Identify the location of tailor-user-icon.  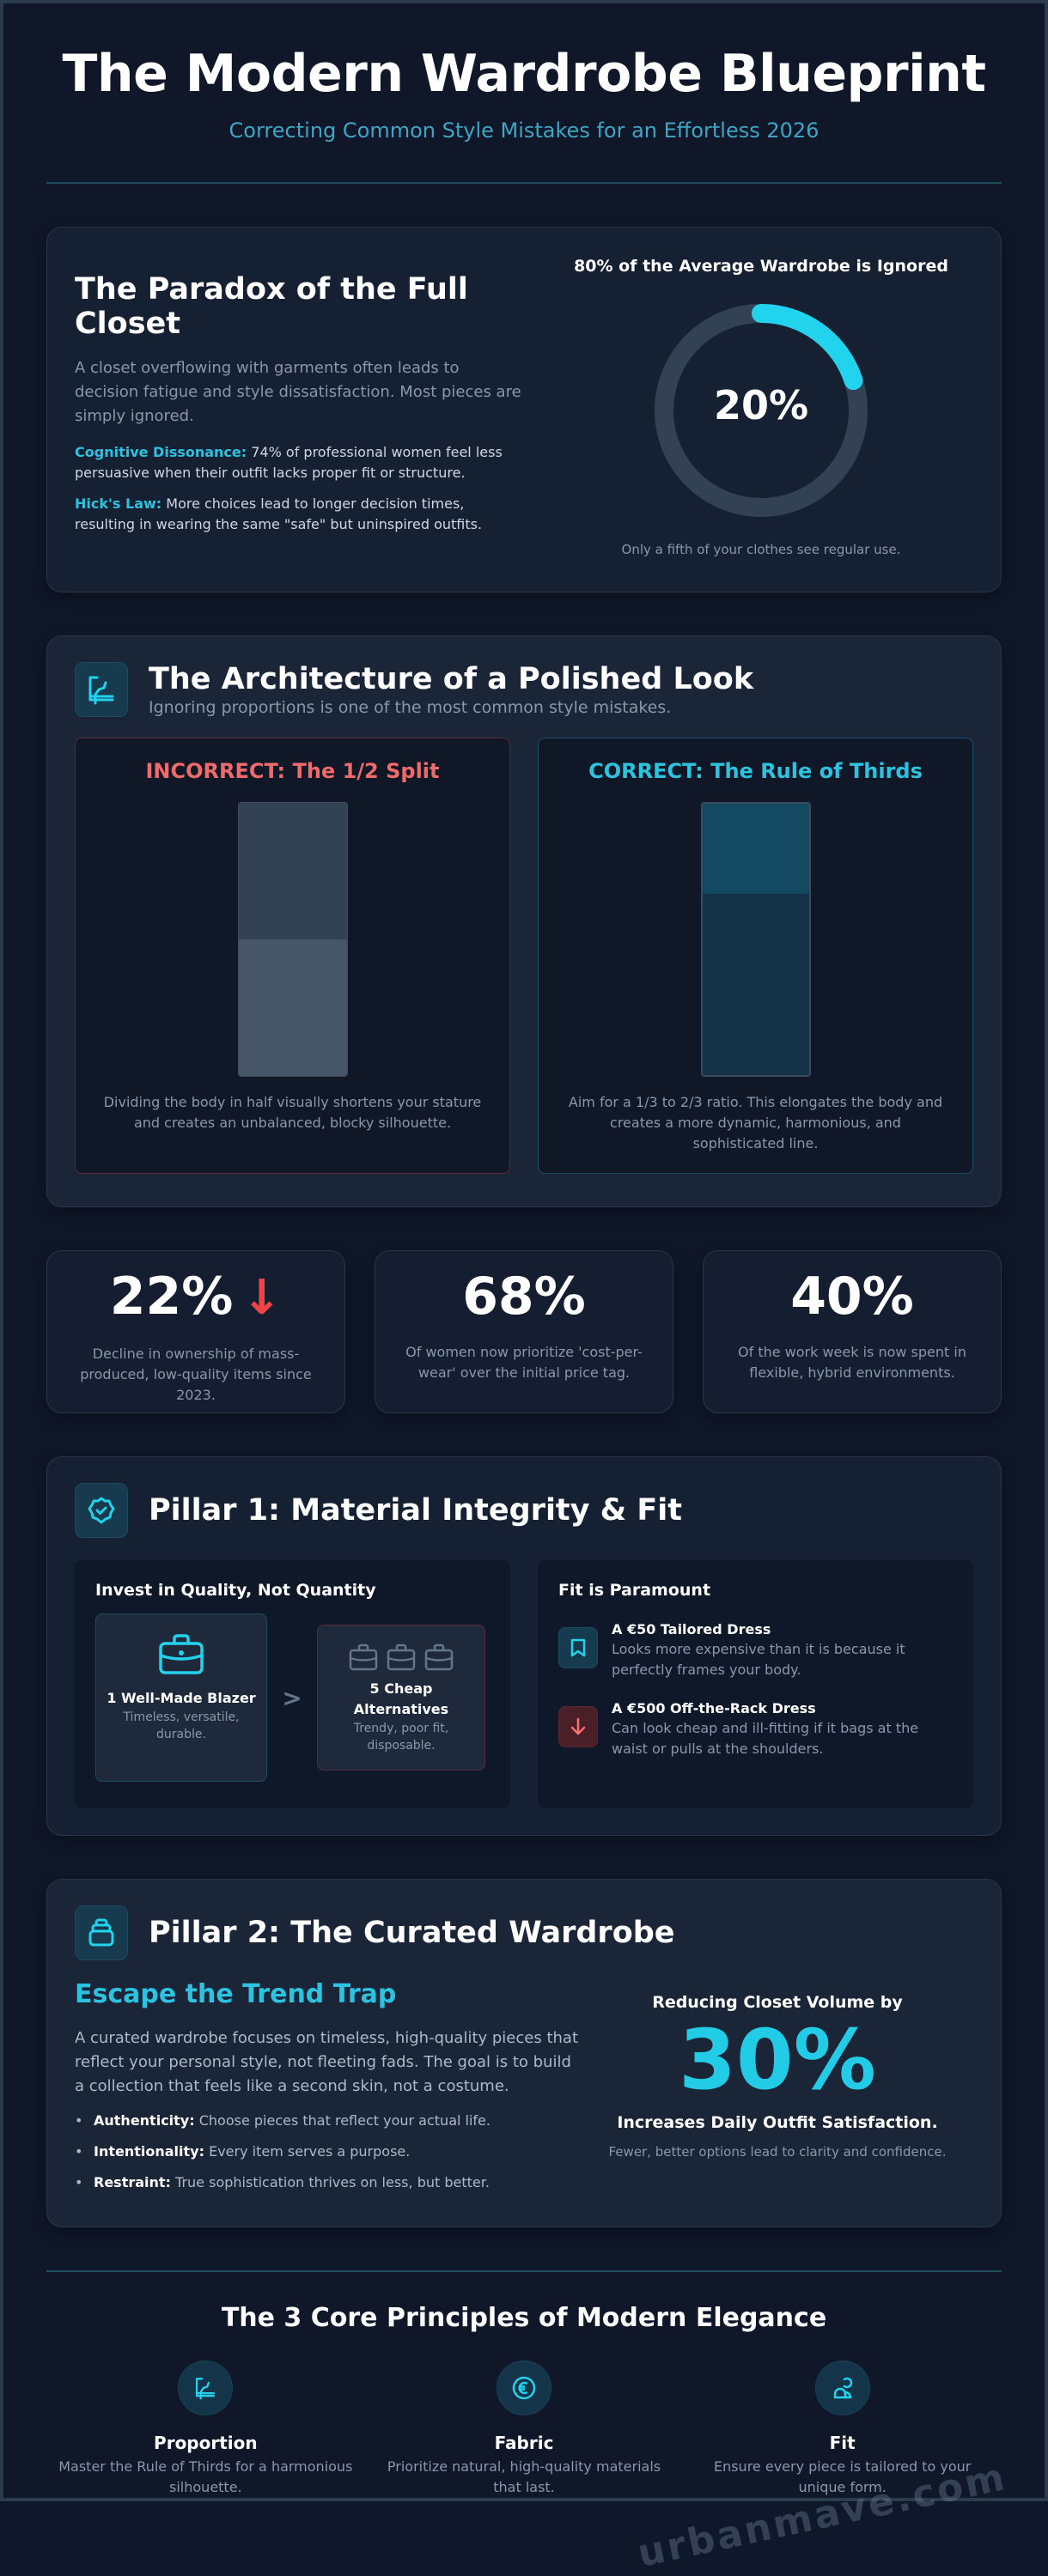
(842, 2387).